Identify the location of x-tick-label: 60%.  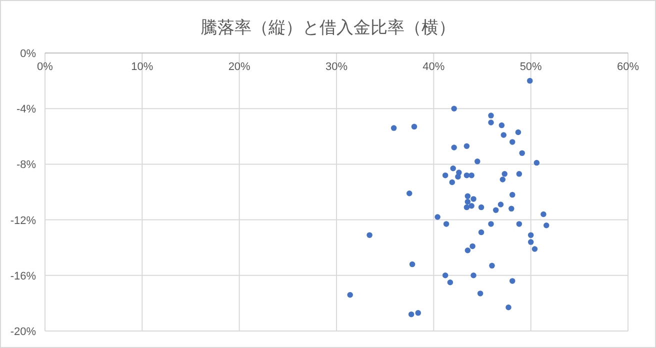
(628, 67).